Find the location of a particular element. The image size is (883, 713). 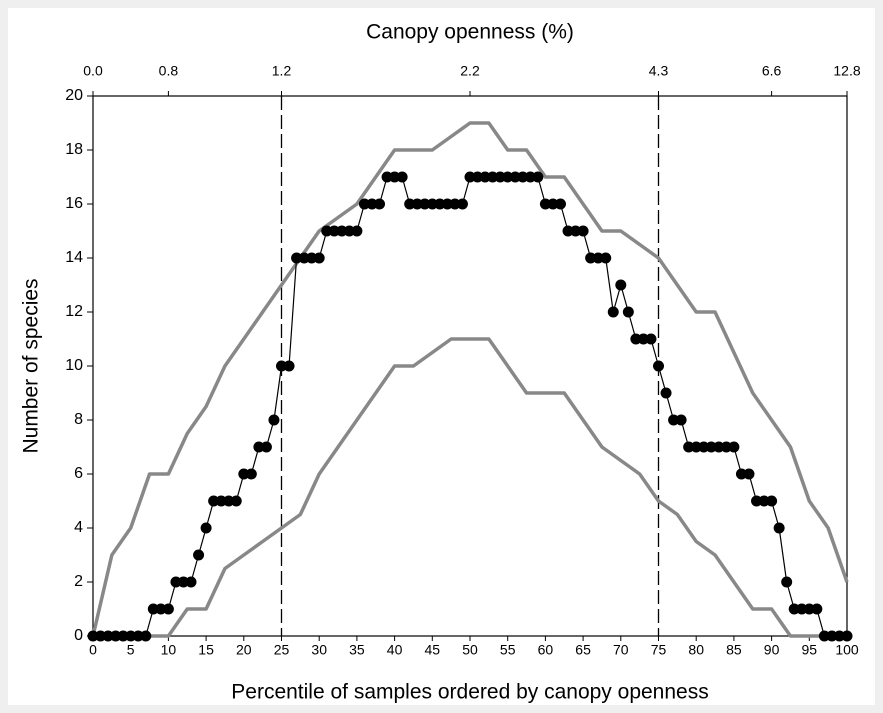

x-tick-label: 15 is located at coordinates (206, 650).